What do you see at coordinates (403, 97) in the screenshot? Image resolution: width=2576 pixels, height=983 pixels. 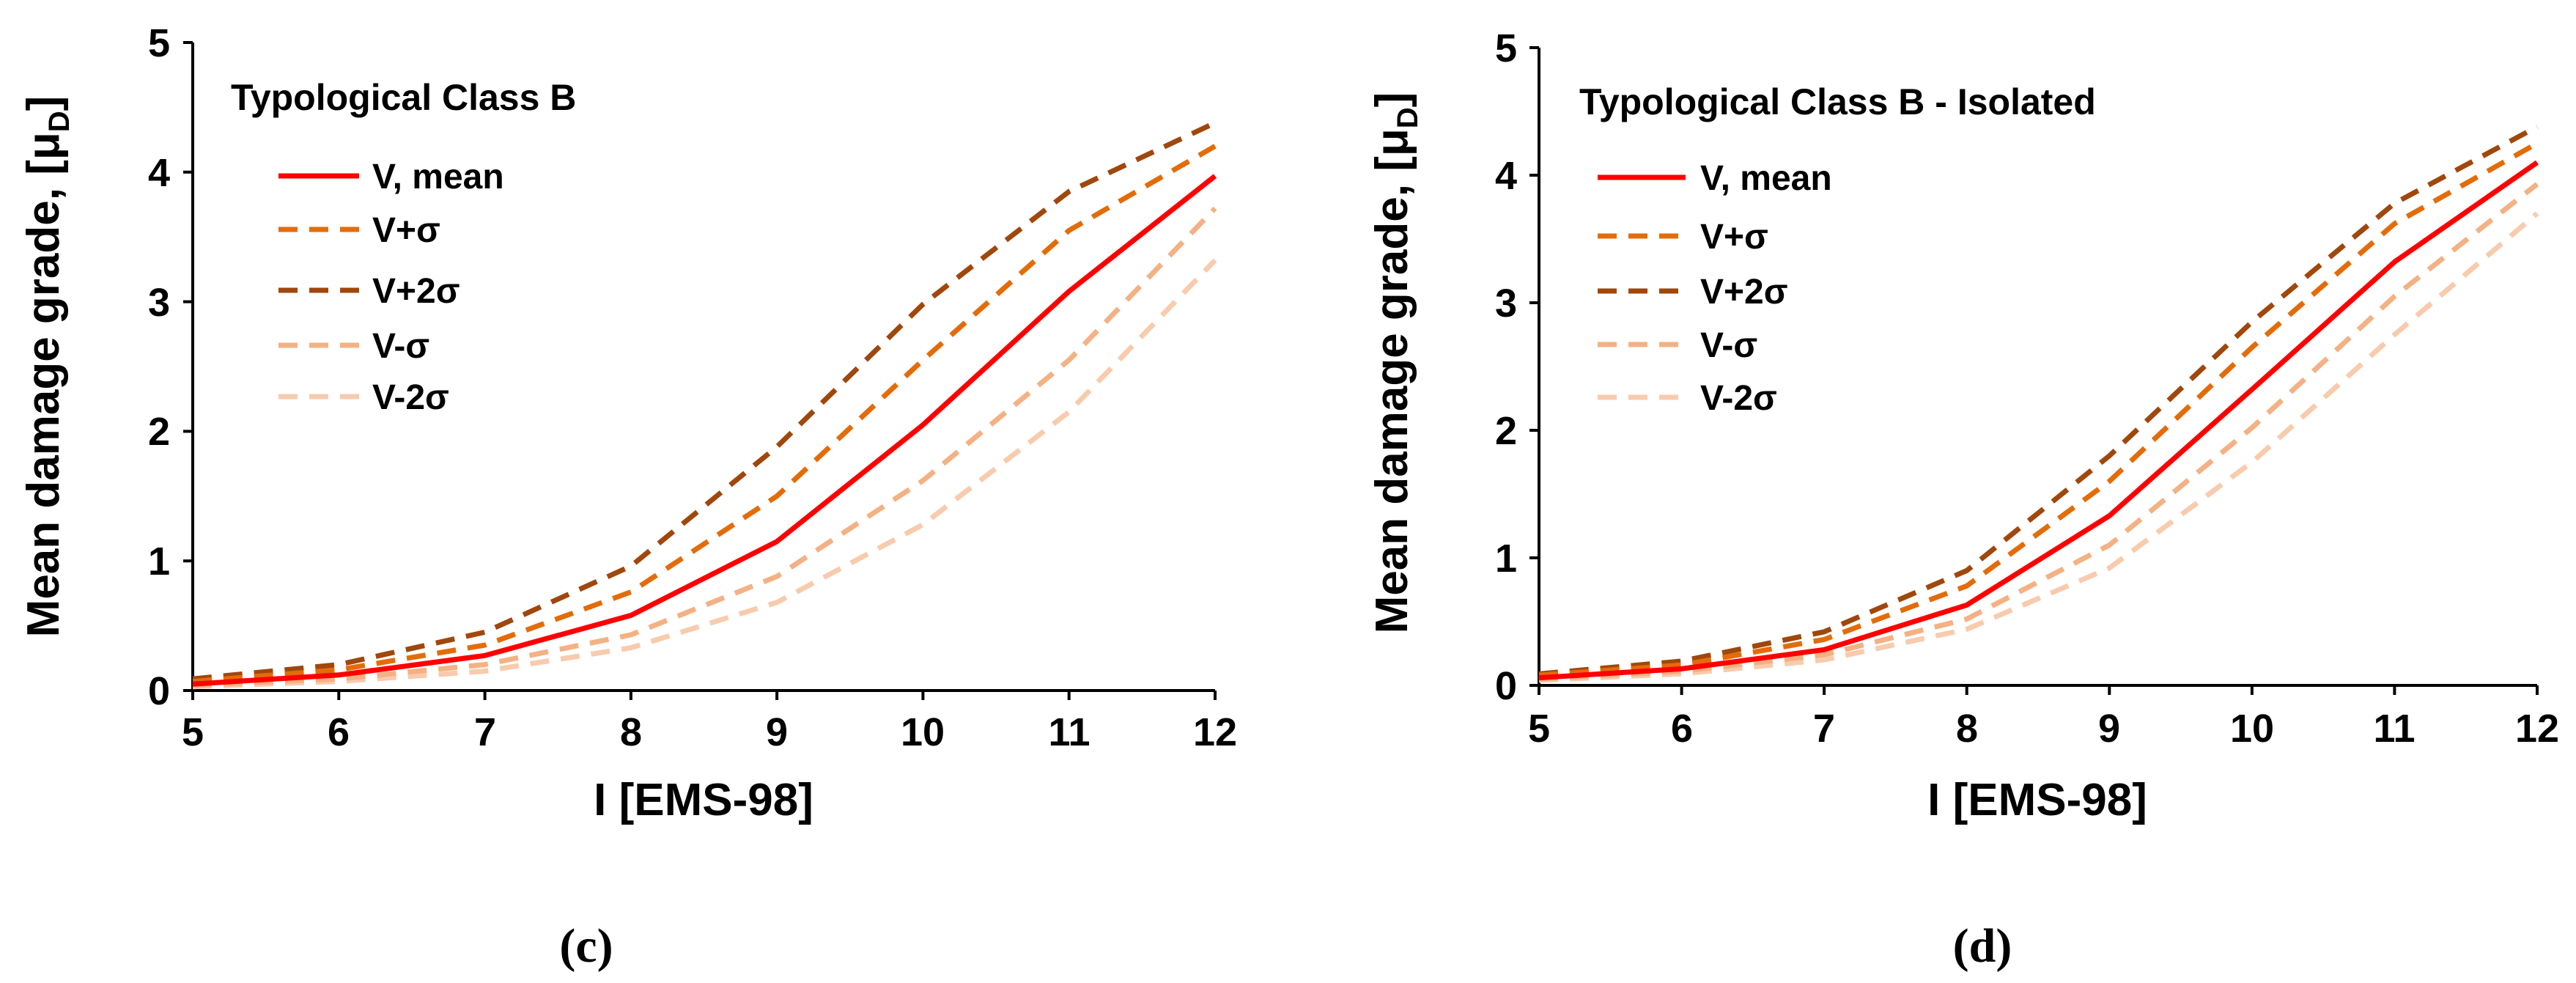 I see `panel-title: Typological Class B` at bounding box center [403, 97].